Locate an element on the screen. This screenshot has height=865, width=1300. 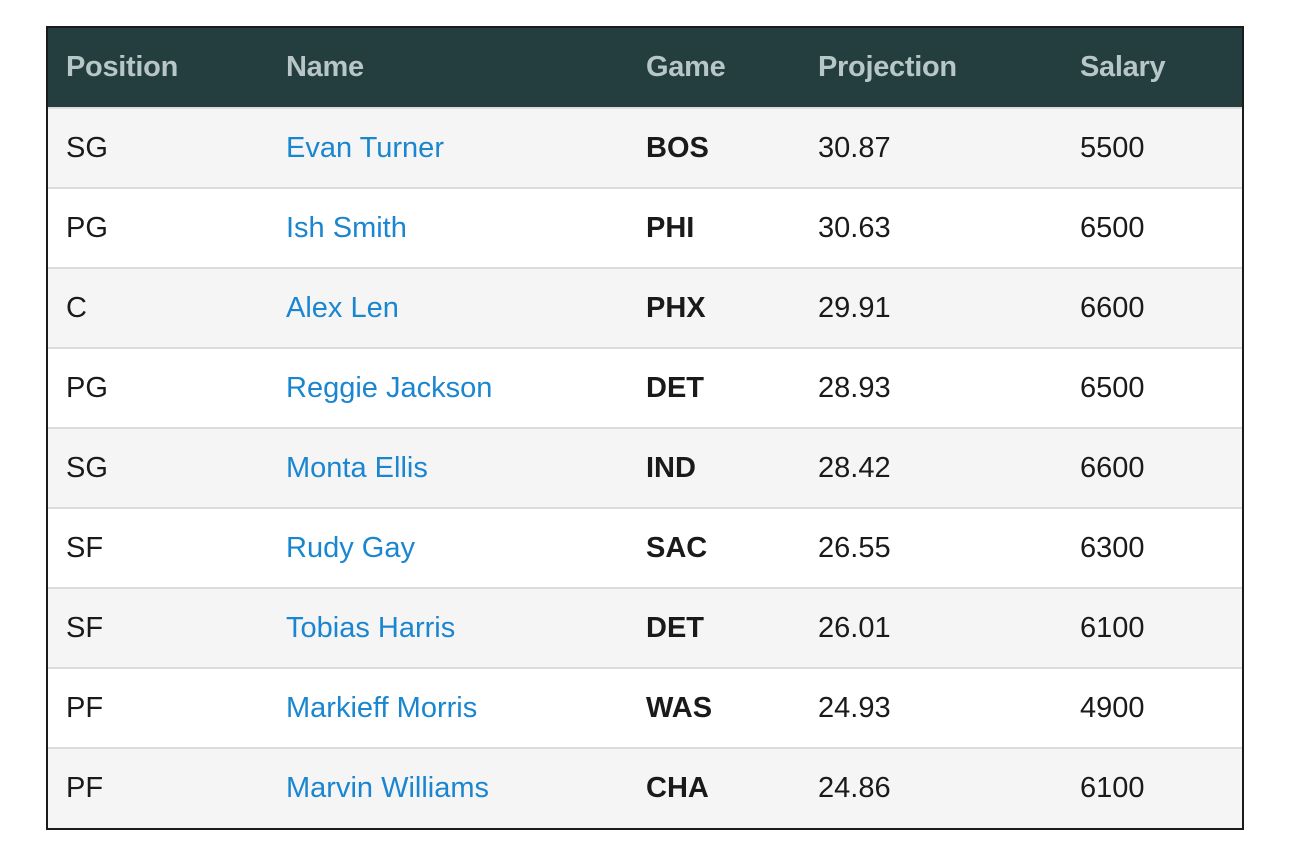
player-name-link: Evan Turner is located at coordinates (365, 147).